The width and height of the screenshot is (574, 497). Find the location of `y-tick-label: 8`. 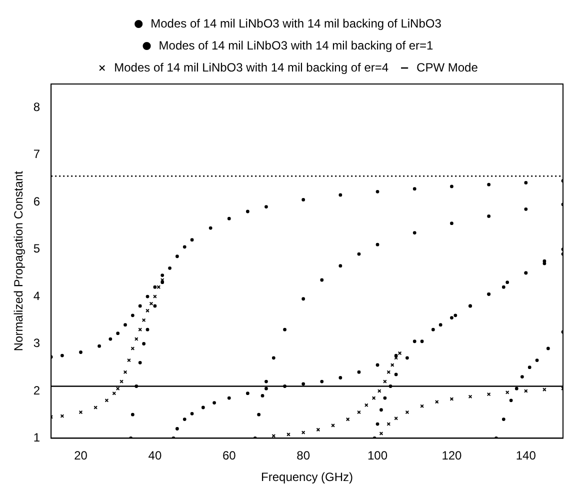

y-tick-label: 8 is located at coordinates (36, 107).